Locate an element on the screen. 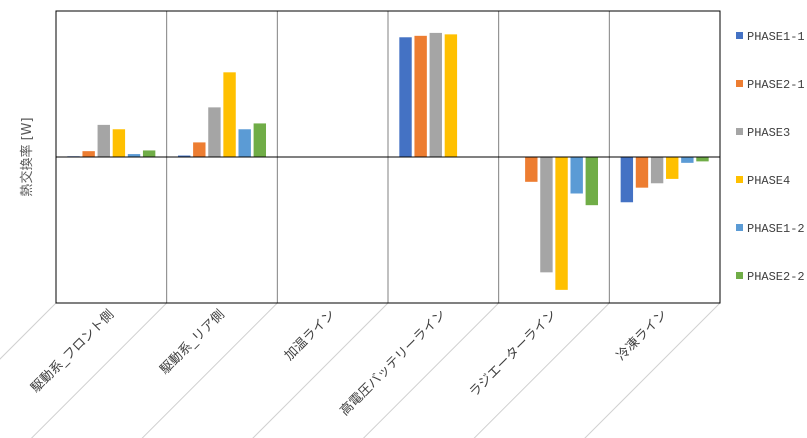  legend-label: PHASE1-1 is located at coordinates (776, 37).